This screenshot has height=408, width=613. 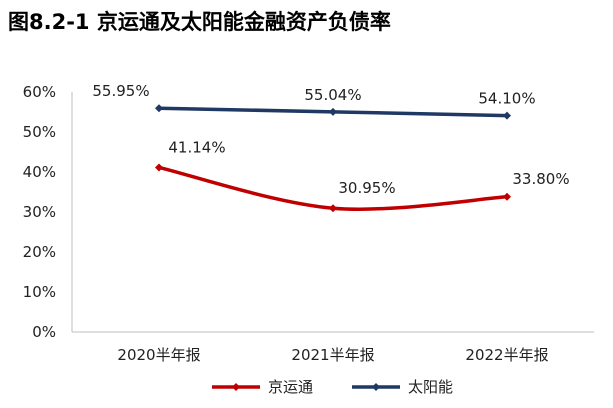 What do you see at coordinates (39, 132) in the screenshot?
I see `y-tick-label: 50%` at bounding box center [39, 132].